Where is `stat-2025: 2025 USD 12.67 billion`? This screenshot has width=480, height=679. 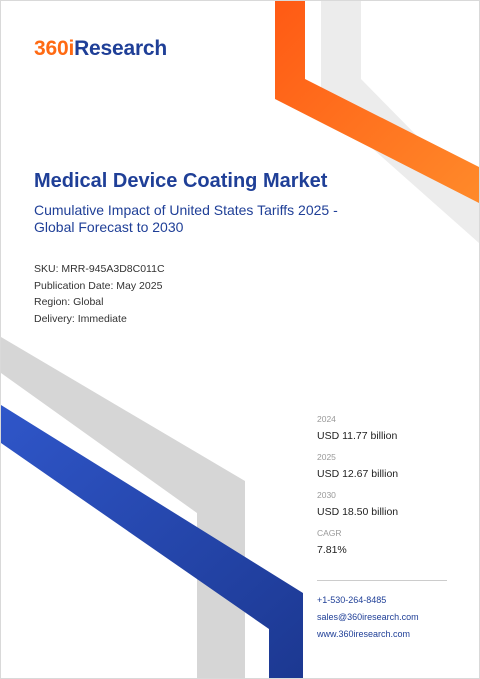
stat-2025: 2025 USD 12.67 billion is located at coordinates (387, 466).